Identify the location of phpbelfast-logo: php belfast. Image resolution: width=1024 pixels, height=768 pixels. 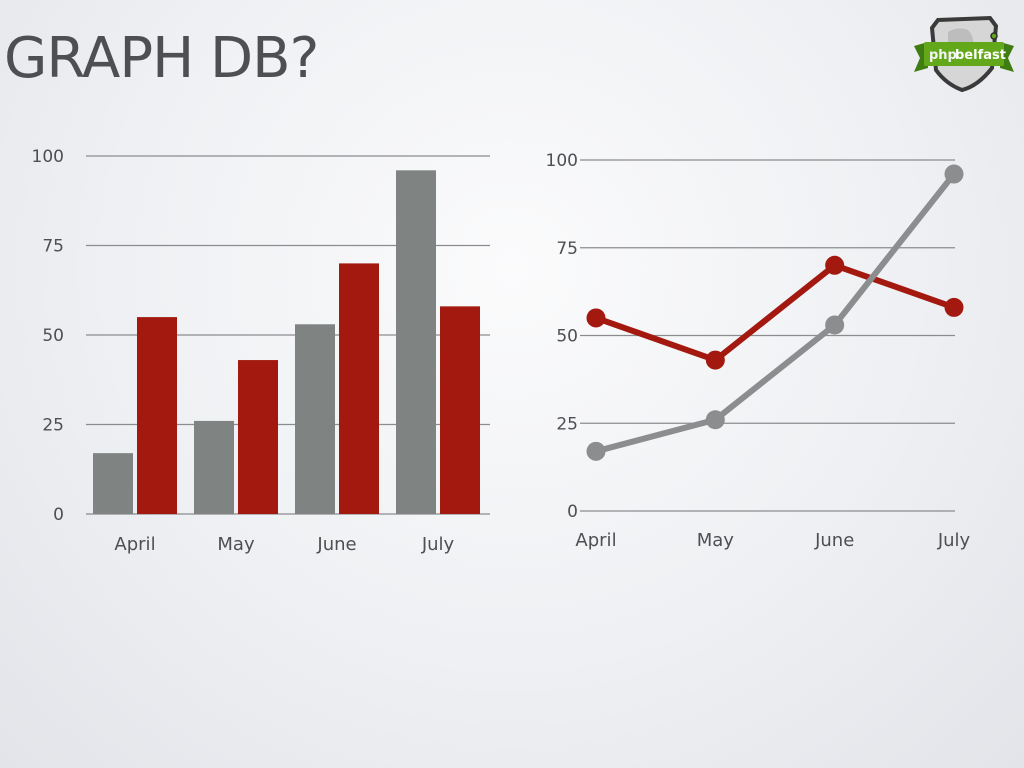
(964, 53).